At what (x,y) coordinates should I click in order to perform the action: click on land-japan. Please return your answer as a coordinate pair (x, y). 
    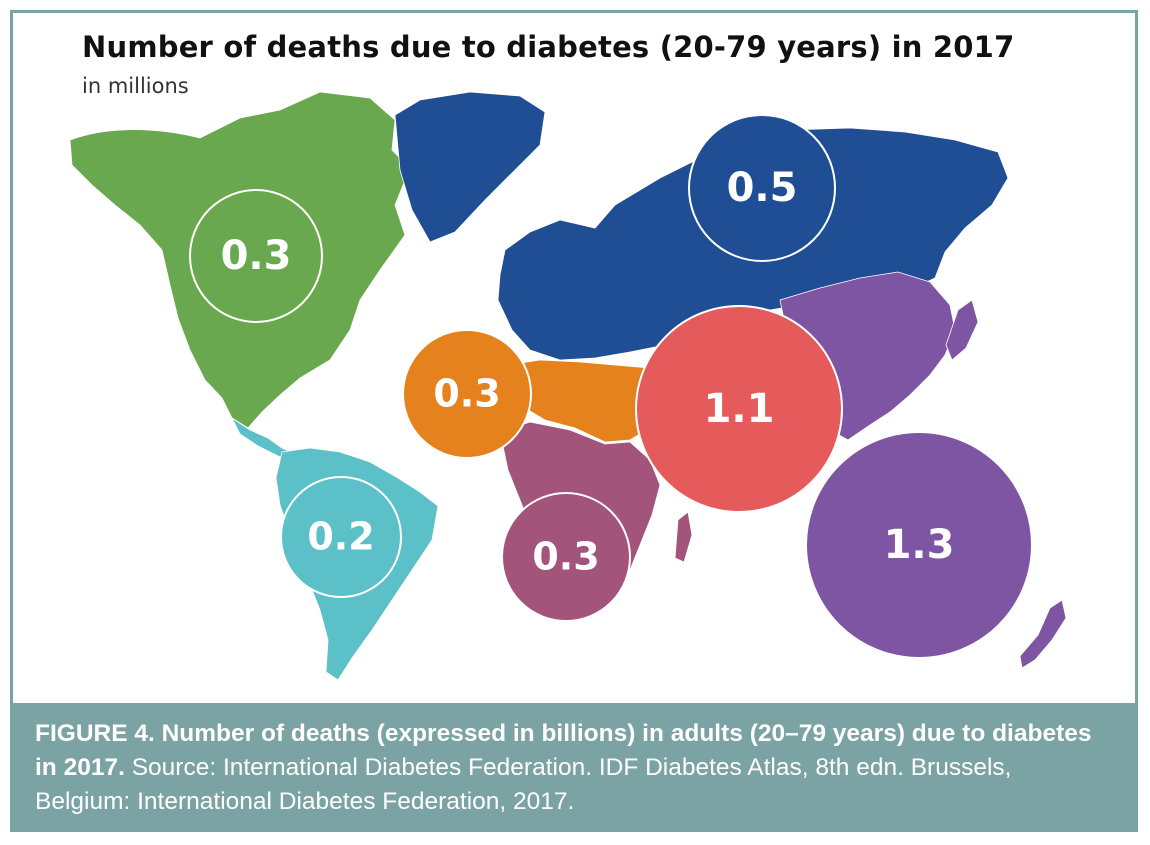
    Looking at the image, I should click on (962, 330).